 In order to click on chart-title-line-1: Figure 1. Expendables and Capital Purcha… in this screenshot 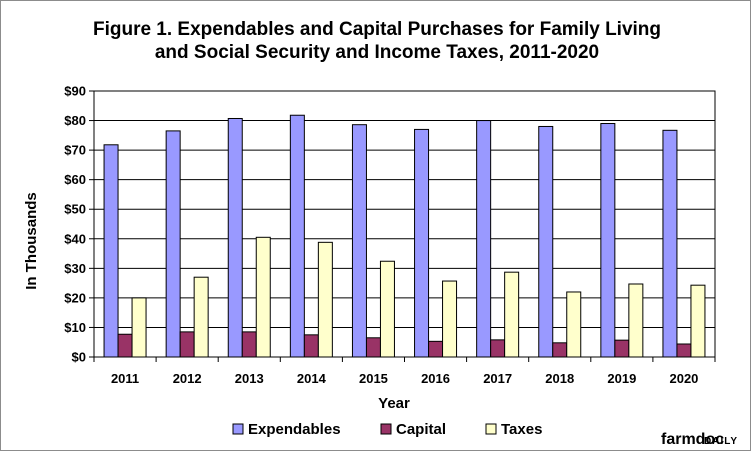, I will do `click(377, 29)`.